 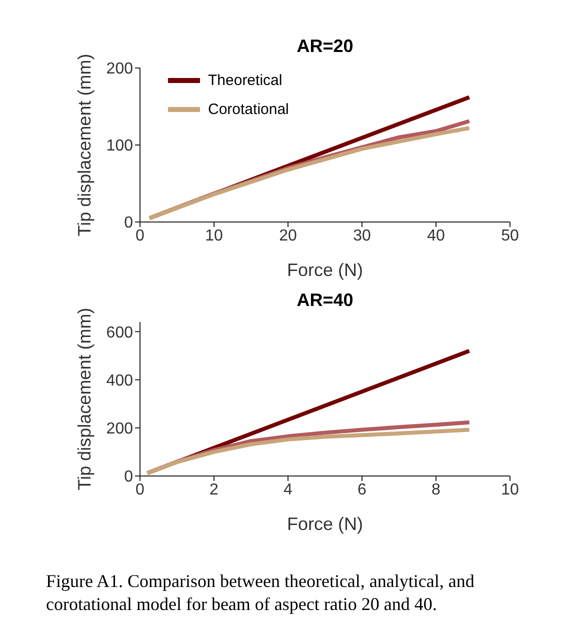 I want to click on legend-label: Theoretical, so click(x=245, y=80).